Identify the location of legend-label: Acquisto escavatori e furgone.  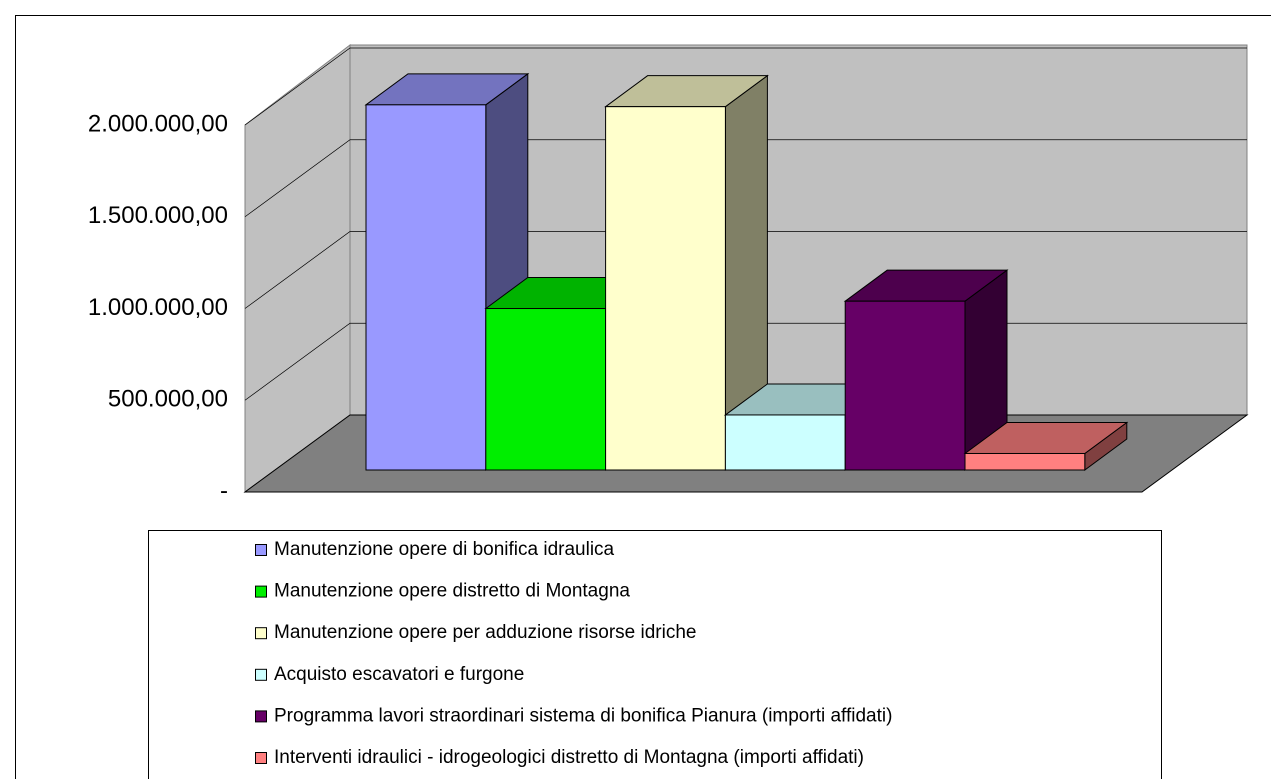
(399, 674).